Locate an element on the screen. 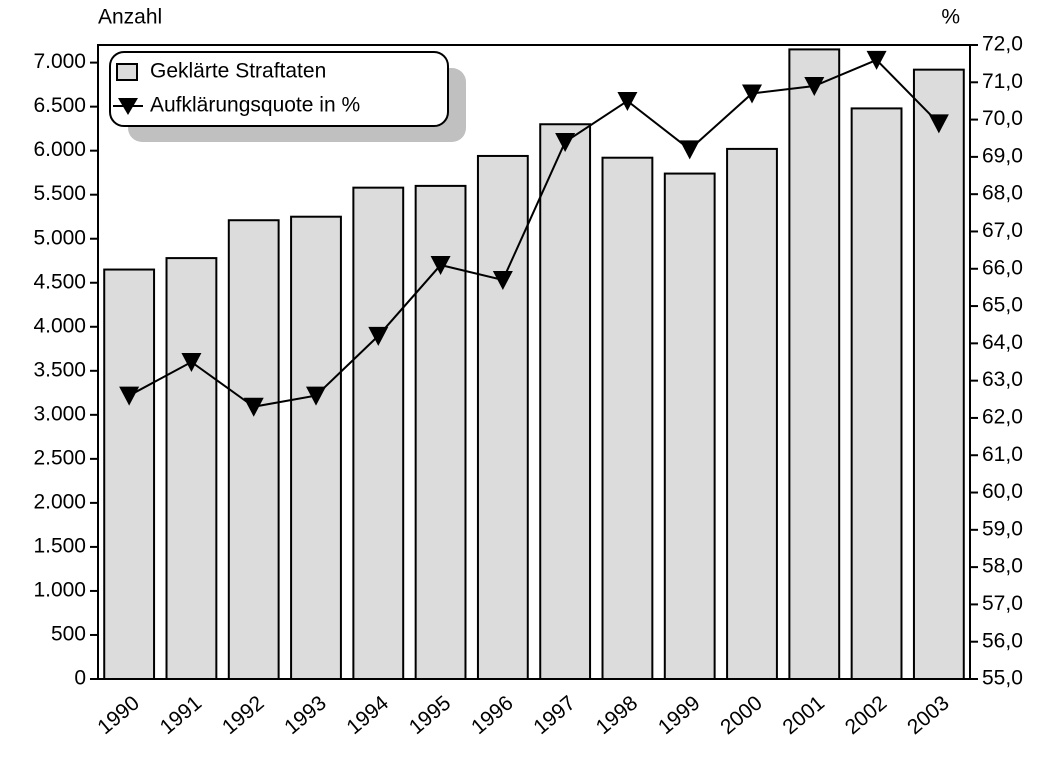  x-tick-label: 1996 is located at coordinates (492, 715).